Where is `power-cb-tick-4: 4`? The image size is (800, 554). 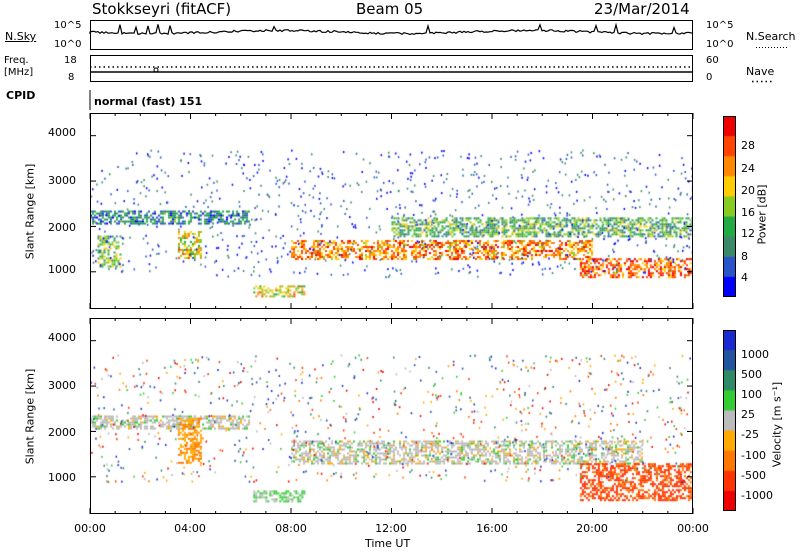 power-cb-tick-4: 4 is located at coordinates (744, 277).